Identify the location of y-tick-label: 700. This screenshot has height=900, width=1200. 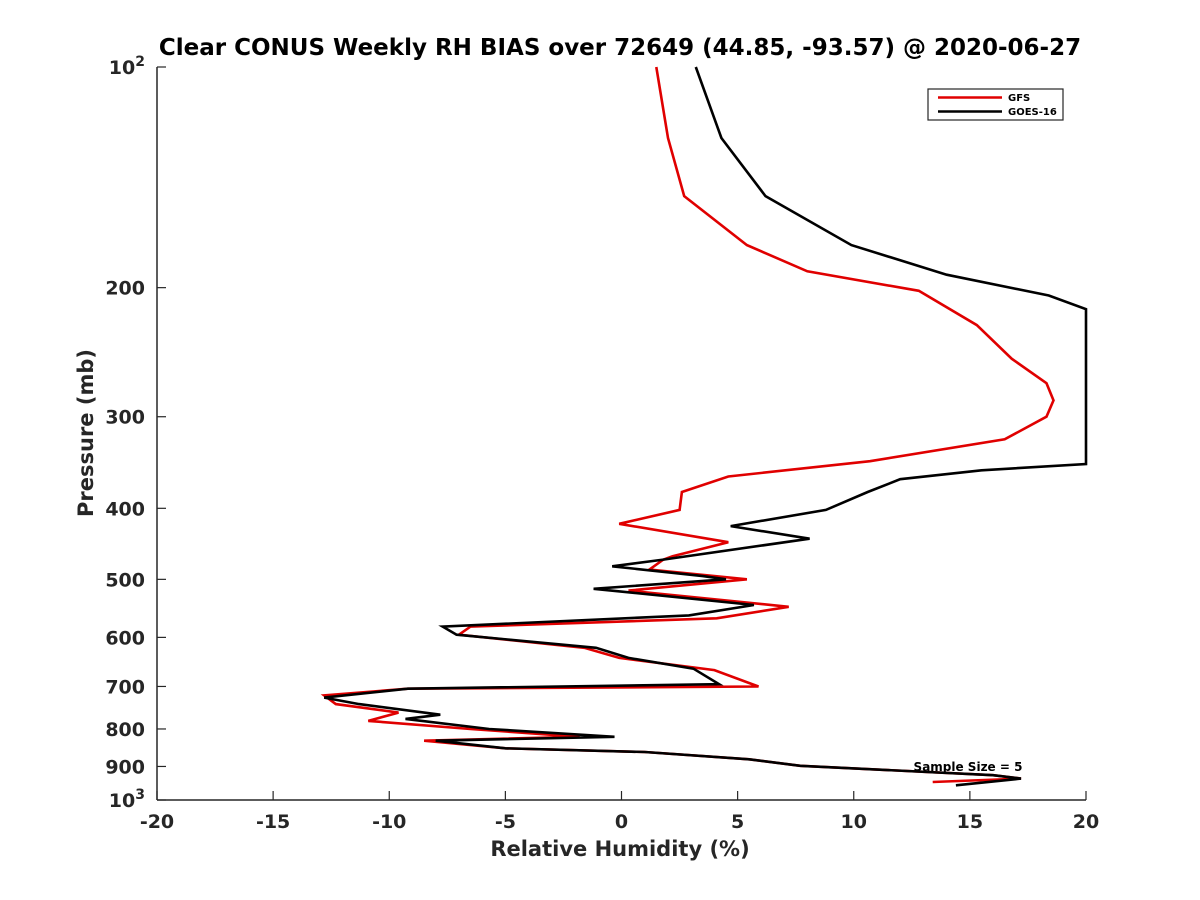
(125, 687).